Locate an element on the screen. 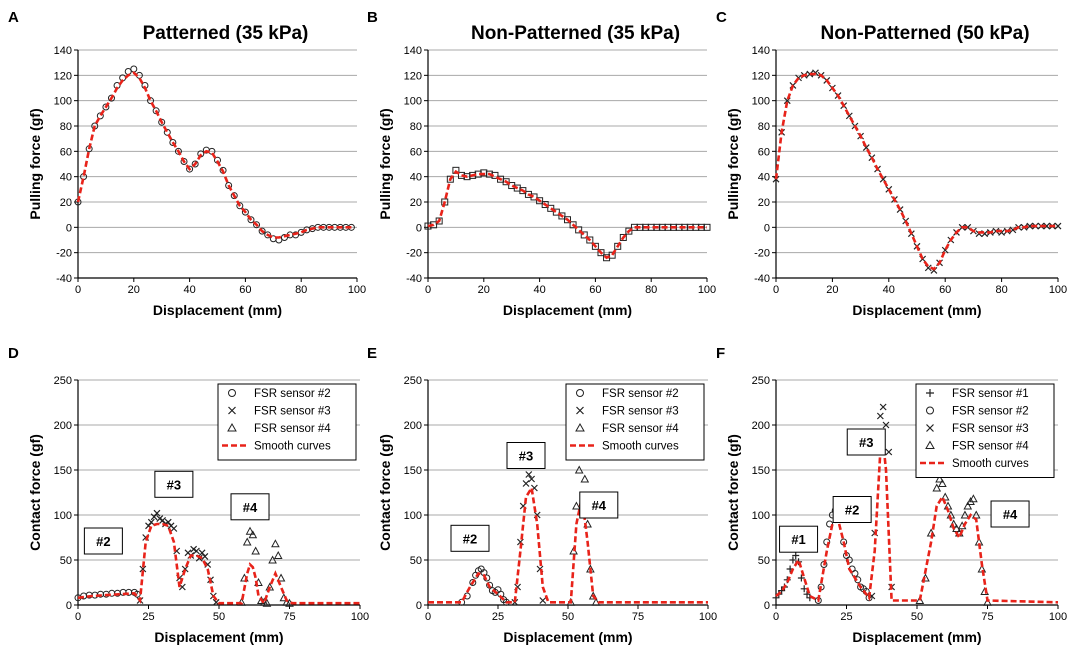  y-tick-label: 140 is located at coordinates (63, 51).